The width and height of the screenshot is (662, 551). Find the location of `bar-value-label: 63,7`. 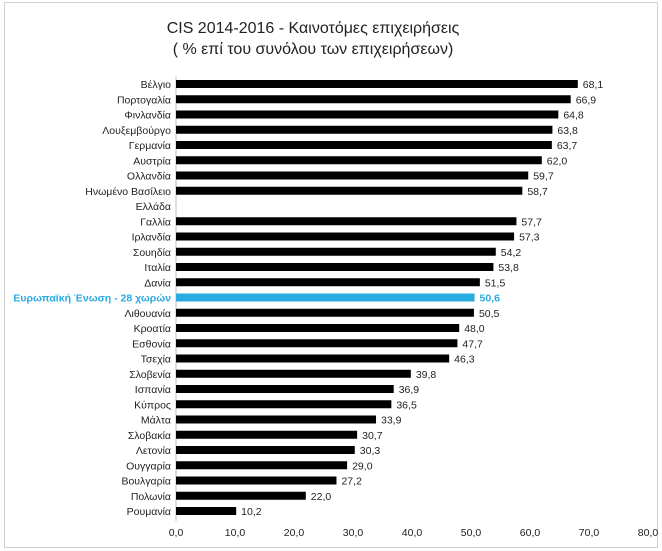

bar-value-label: 63,7 is located at coordinates (567, 146).